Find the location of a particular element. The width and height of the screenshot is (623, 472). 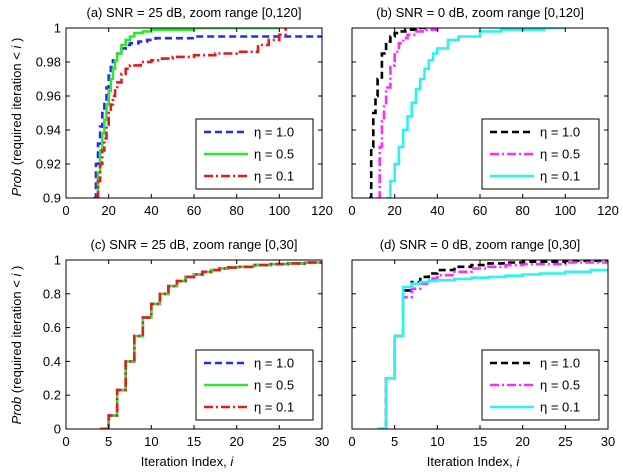

y-tick-label: 0.9 is located at coordinates (52, 198).